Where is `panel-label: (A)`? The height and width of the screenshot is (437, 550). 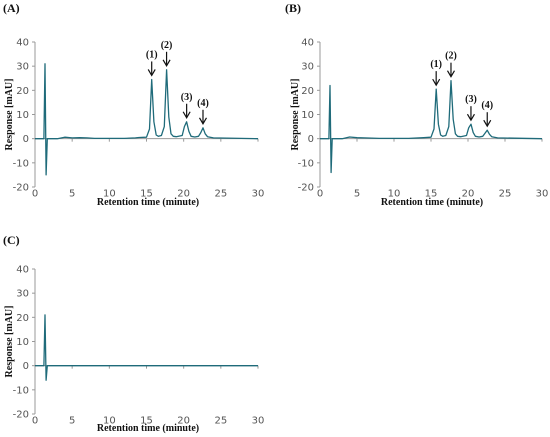 panel-label: (A) is located at coordinates (11, 8).